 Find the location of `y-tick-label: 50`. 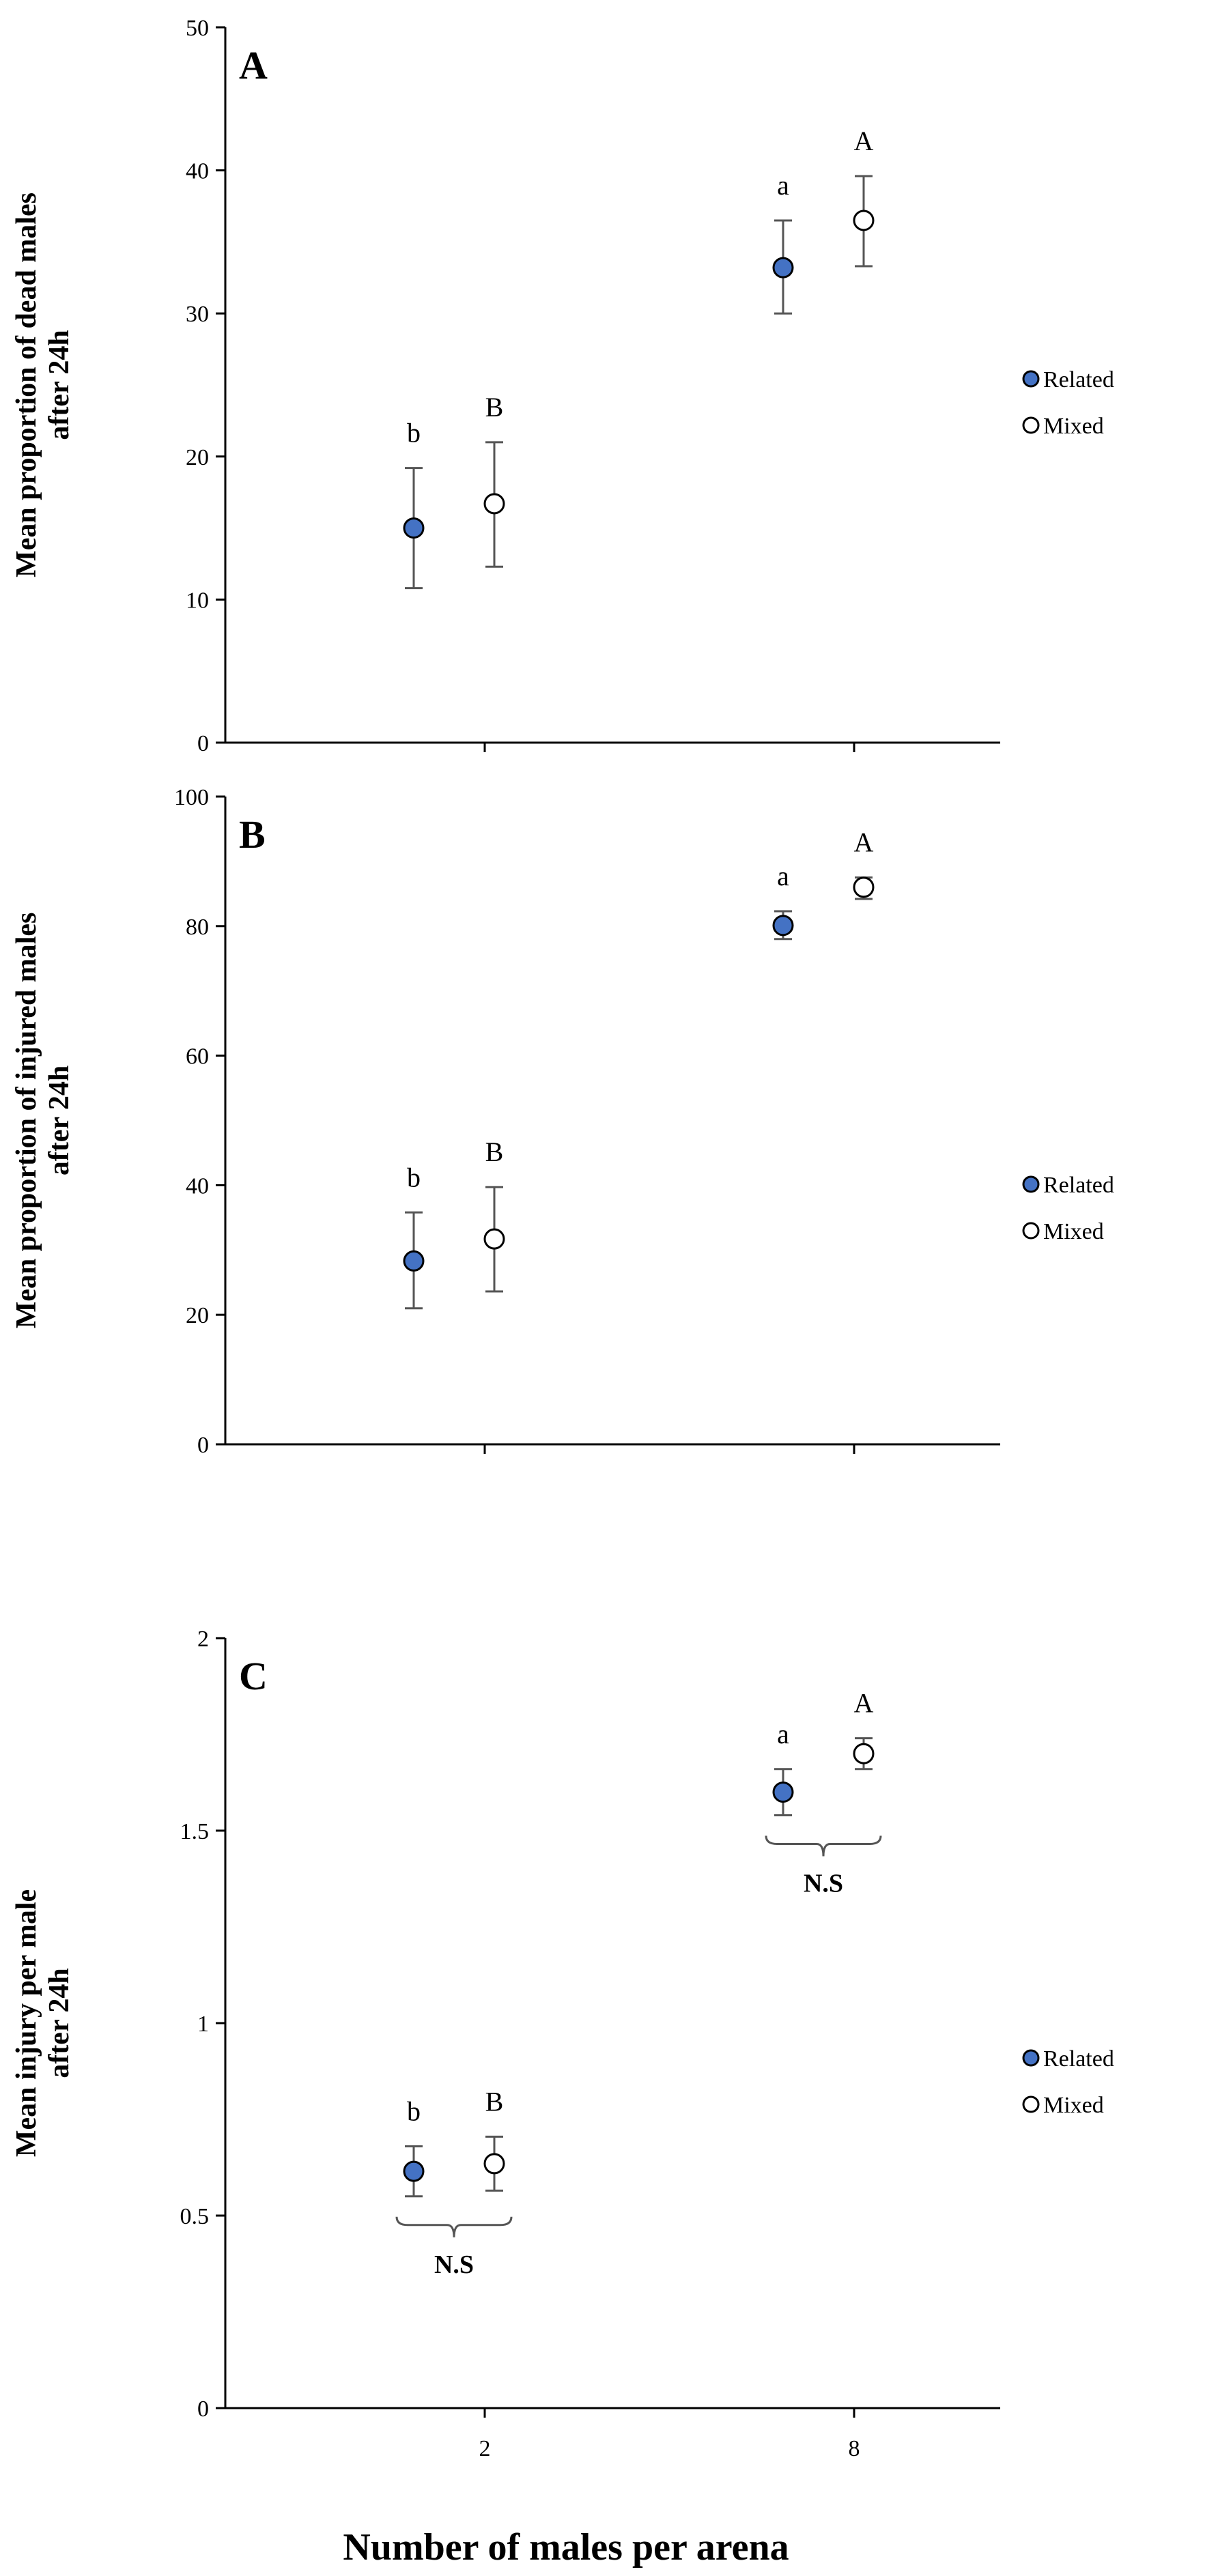

y-tick-label: 50 is located at coordinates (197, 28).